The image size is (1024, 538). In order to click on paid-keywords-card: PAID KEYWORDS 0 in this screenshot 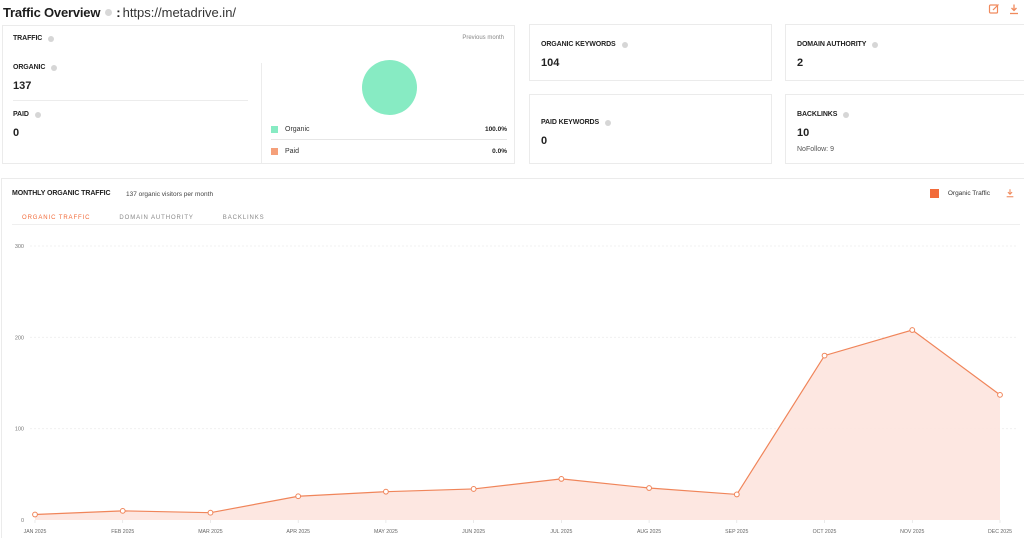, I will do `click(650, 129)`.